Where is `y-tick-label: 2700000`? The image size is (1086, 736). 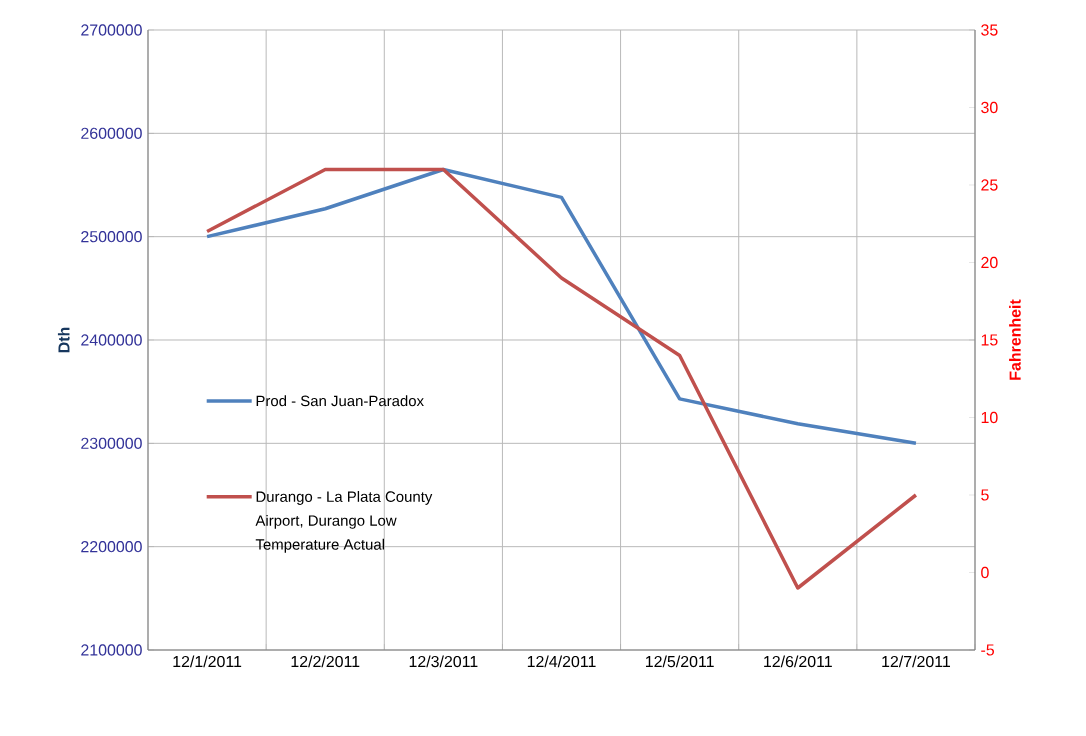 y-tick-label: 2700000 is located at coordinates (111, 30).